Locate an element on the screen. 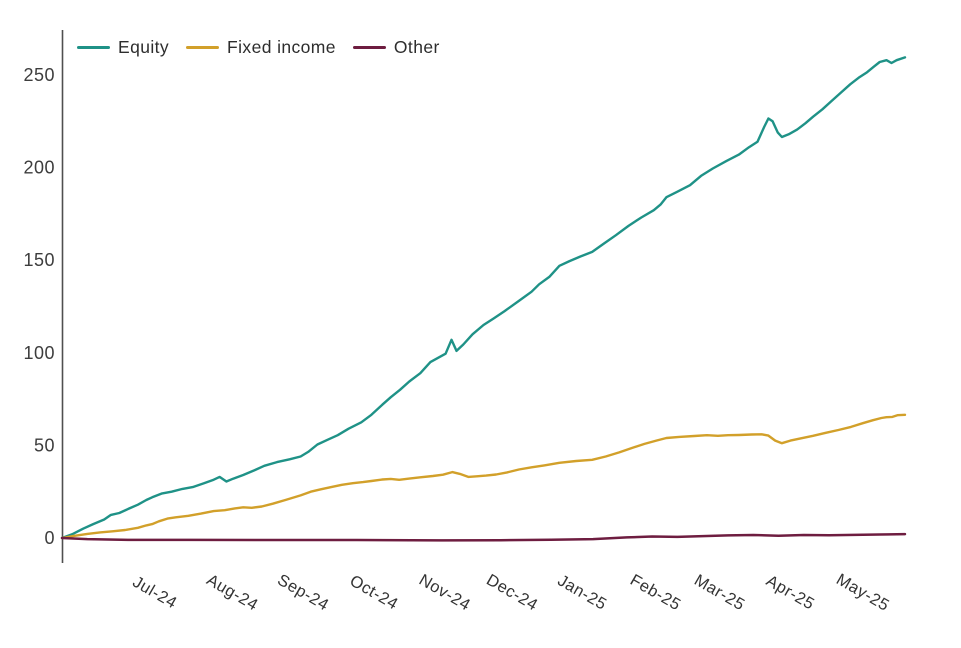 The height and width of the screenshot is (648, 961). legend-item-fixed-income: Fixed income is located at coordinates (261, 47).